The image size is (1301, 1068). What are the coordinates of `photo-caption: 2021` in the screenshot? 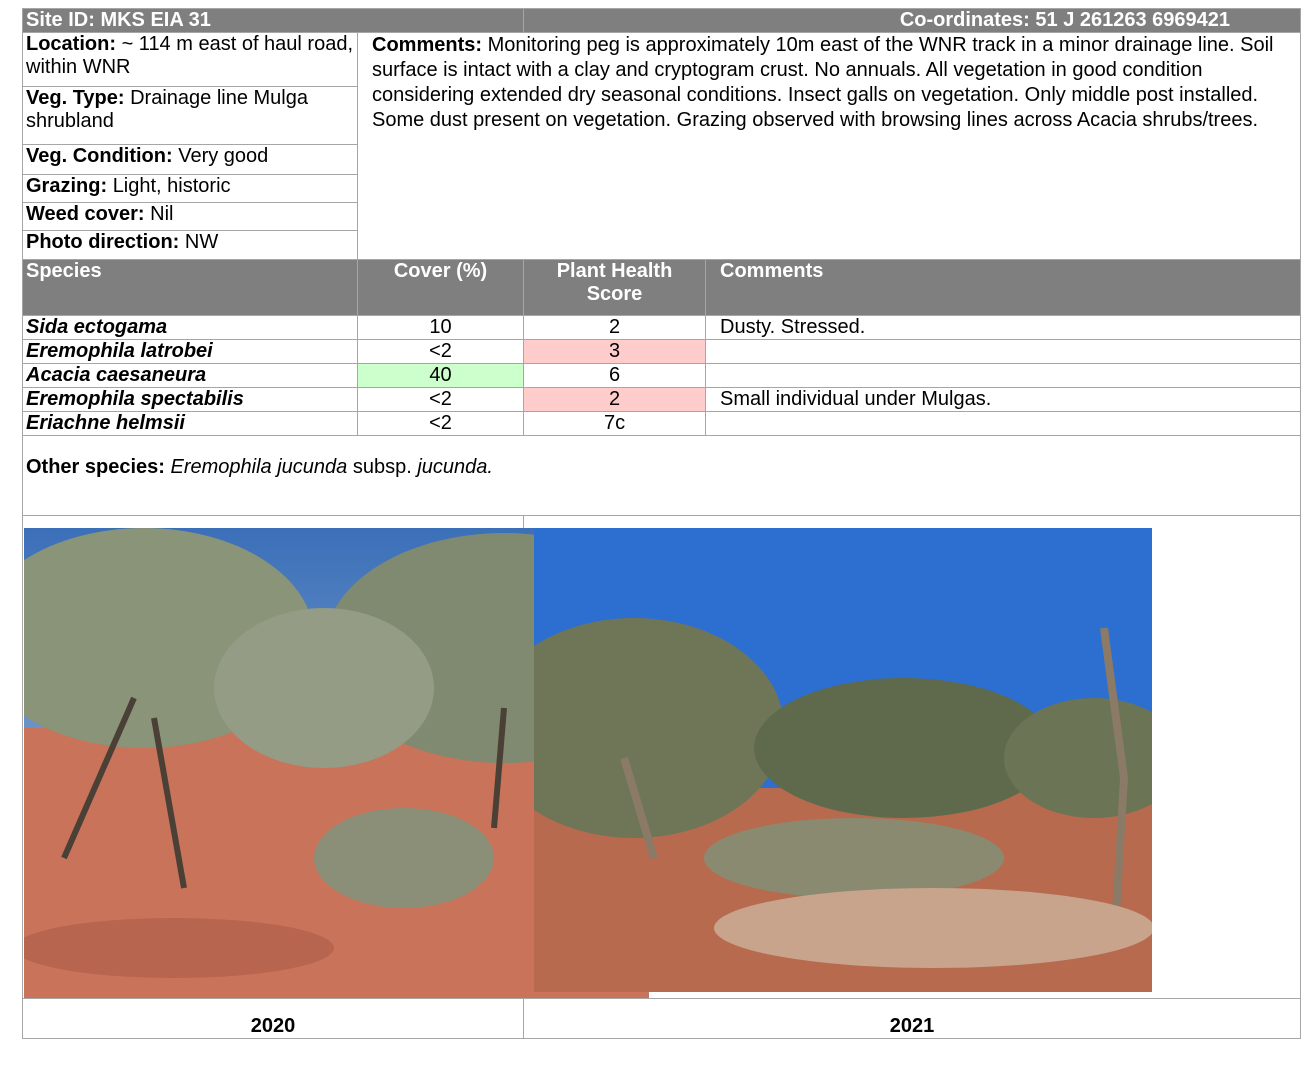 It's located at (912, 1018).